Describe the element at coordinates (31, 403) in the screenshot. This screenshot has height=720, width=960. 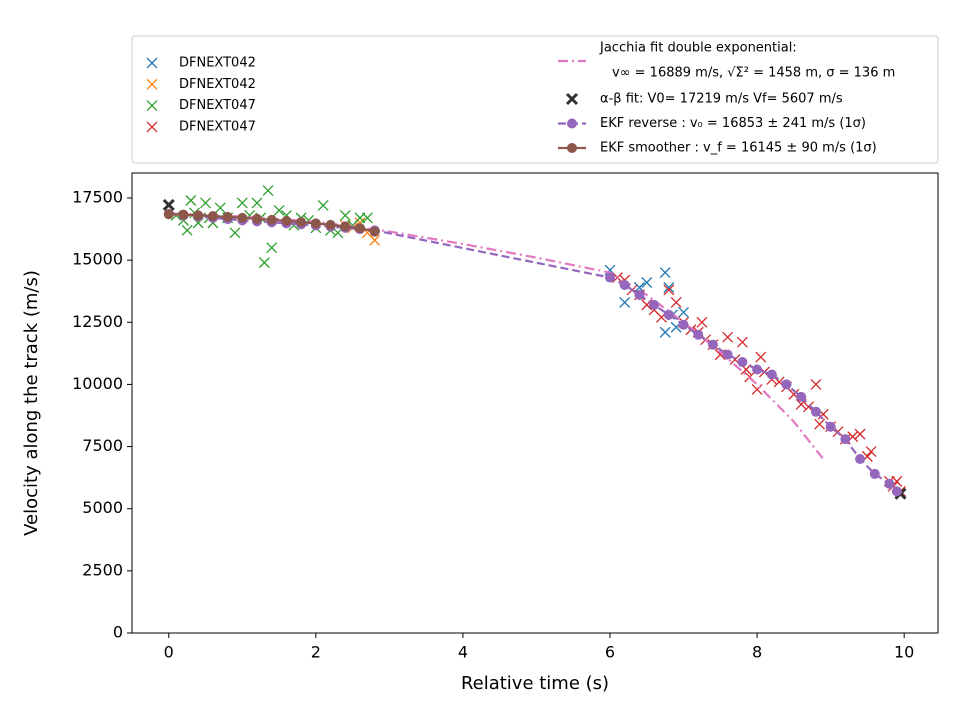
I see `y-axis-label: Velocity along the track (m/s)` at that location.